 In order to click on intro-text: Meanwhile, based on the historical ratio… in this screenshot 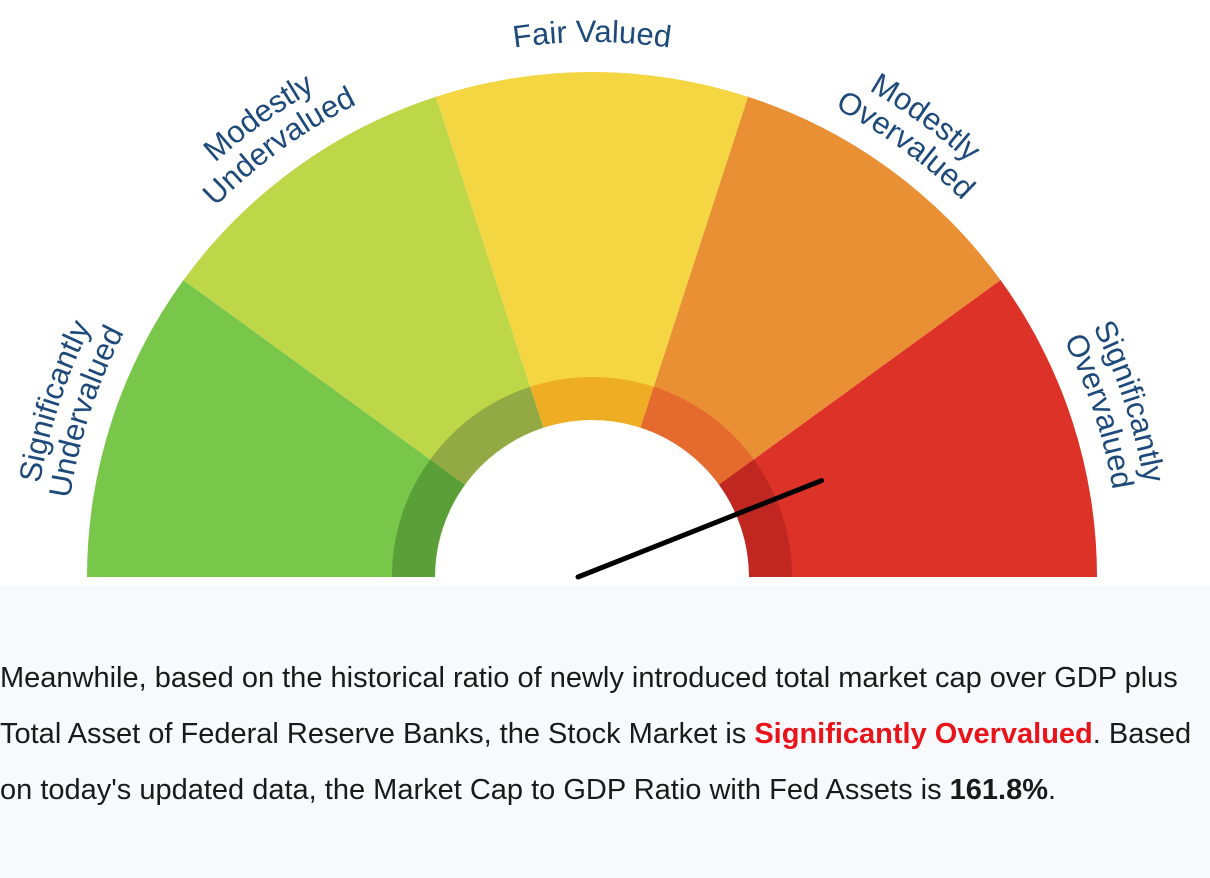, I will do `click(589, 706)`.